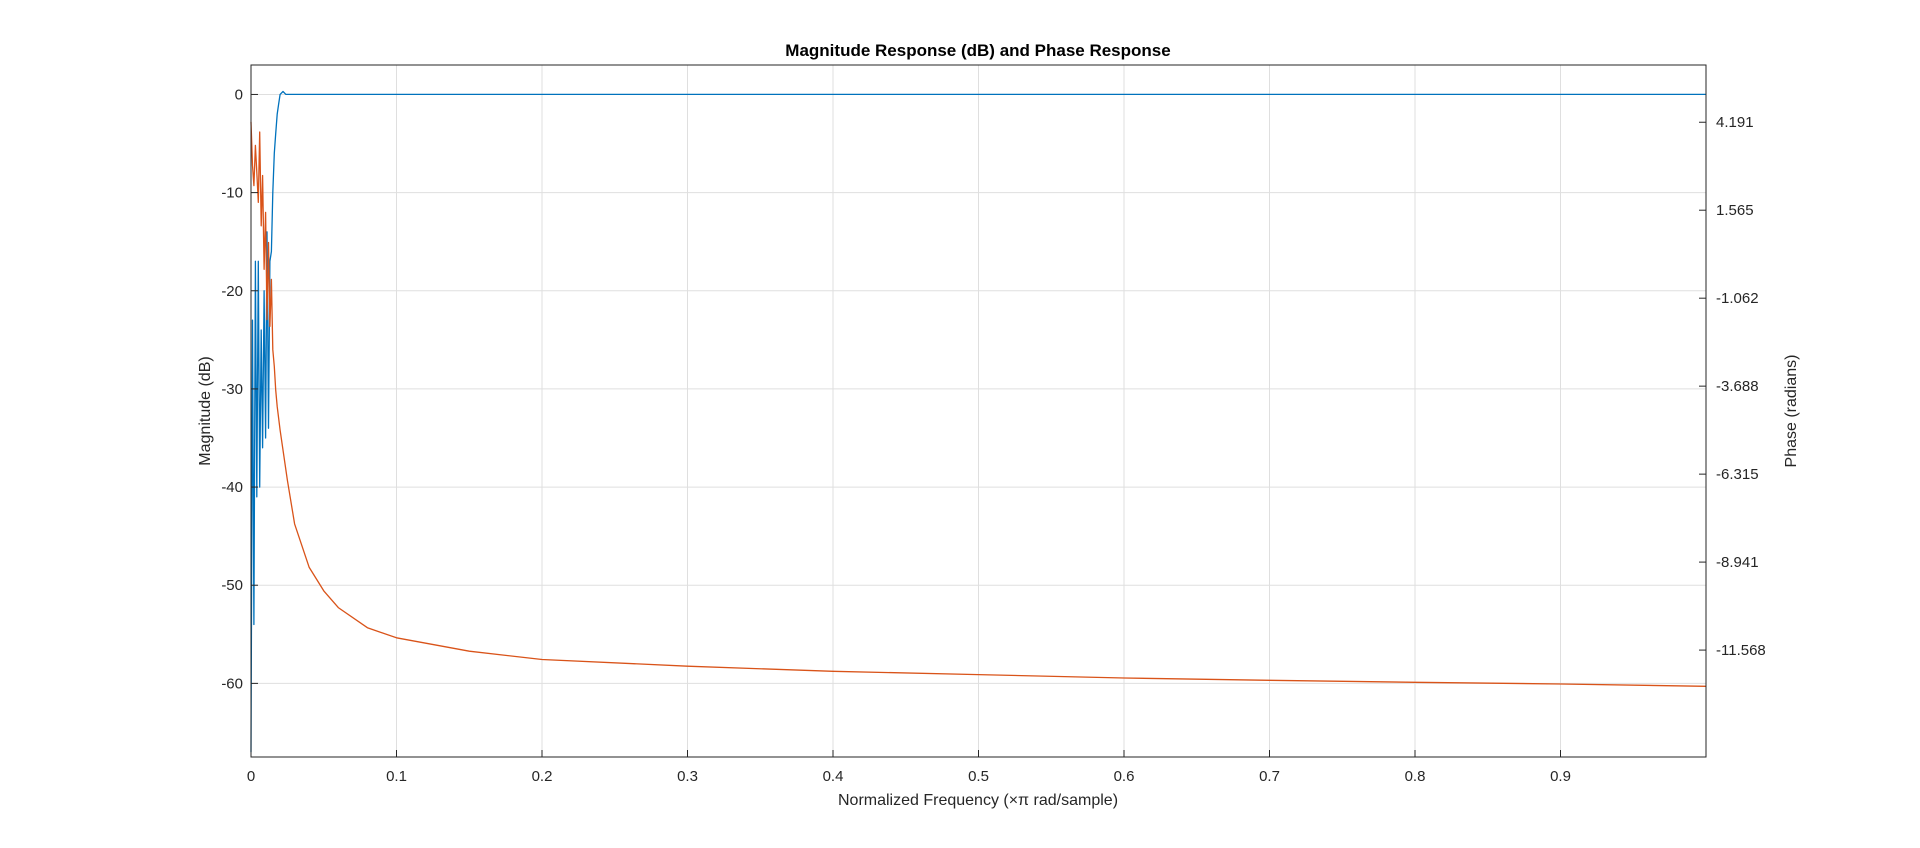 The height and width of the screenshot is (848, 1920). What do you see at coordinates (1560, 776) in the screenshot?
I see `x-tick-label: 0.9` at bounding box center [1560, 776].